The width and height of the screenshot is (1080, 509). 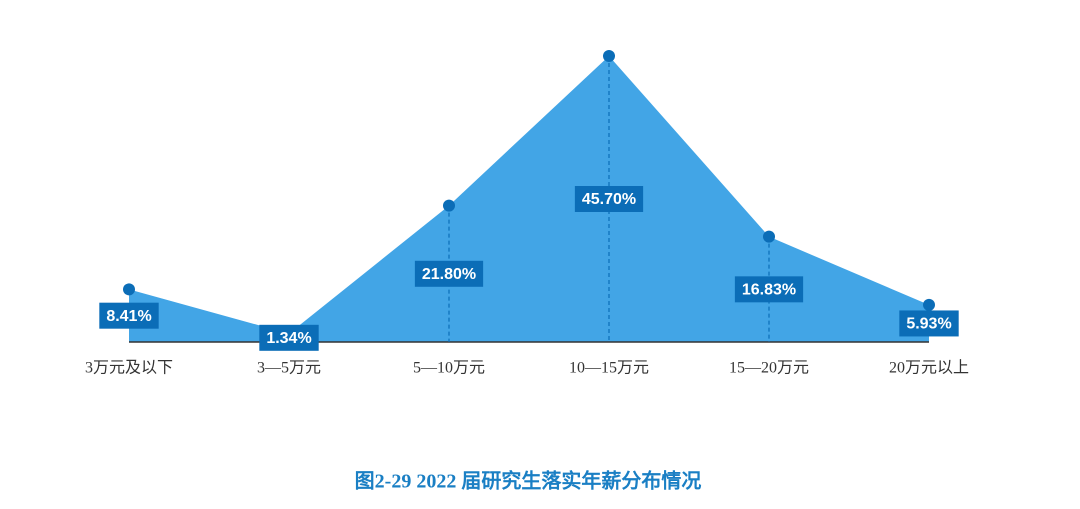 I want to click on x-tick-label: 15—20万元, so click(x=769, y=368).